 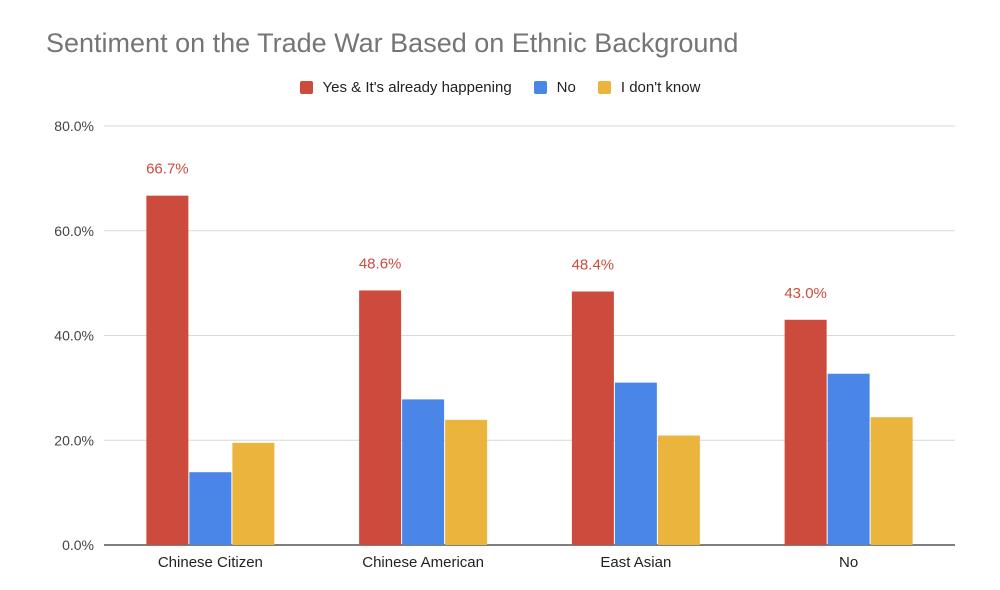 What do you see at coordinates (660, 87) in the screenshot?
I see `legend-label-2: I don't know` at bounding box center [660, 87].